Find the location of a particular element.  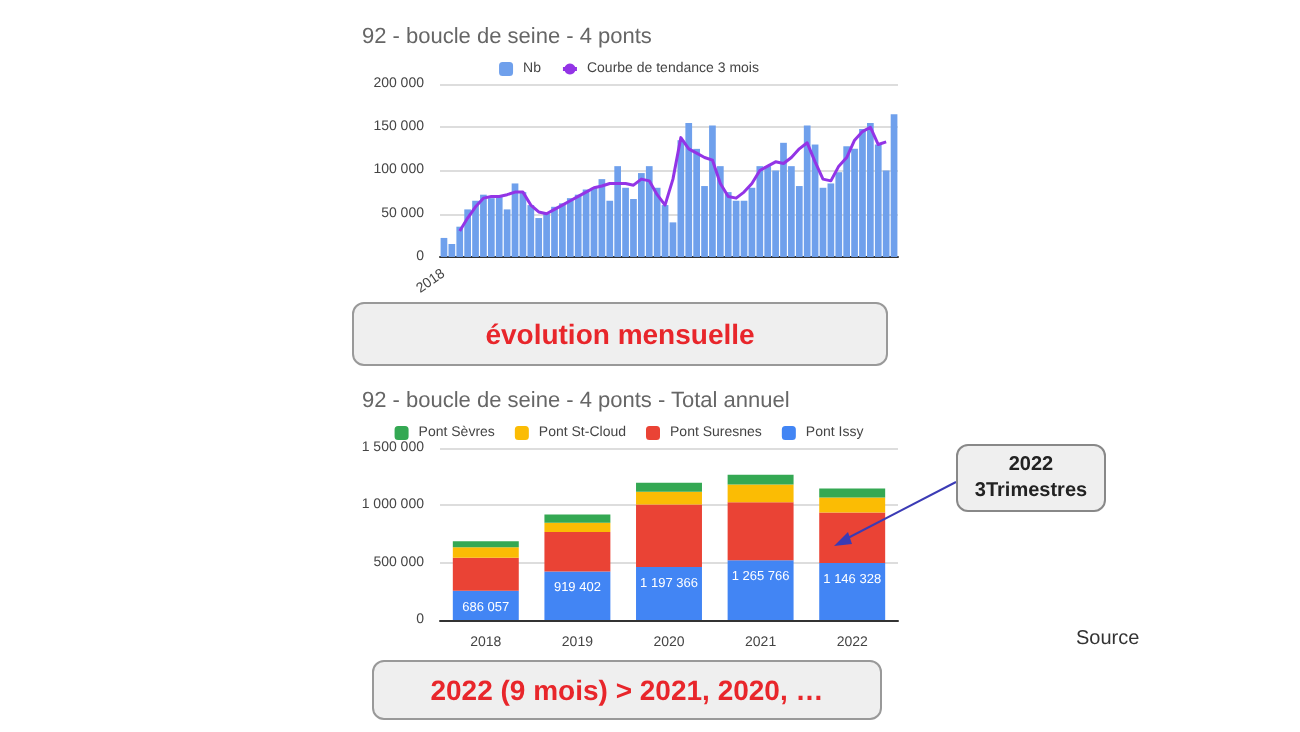

line-series is located at coordinates (673, 179).